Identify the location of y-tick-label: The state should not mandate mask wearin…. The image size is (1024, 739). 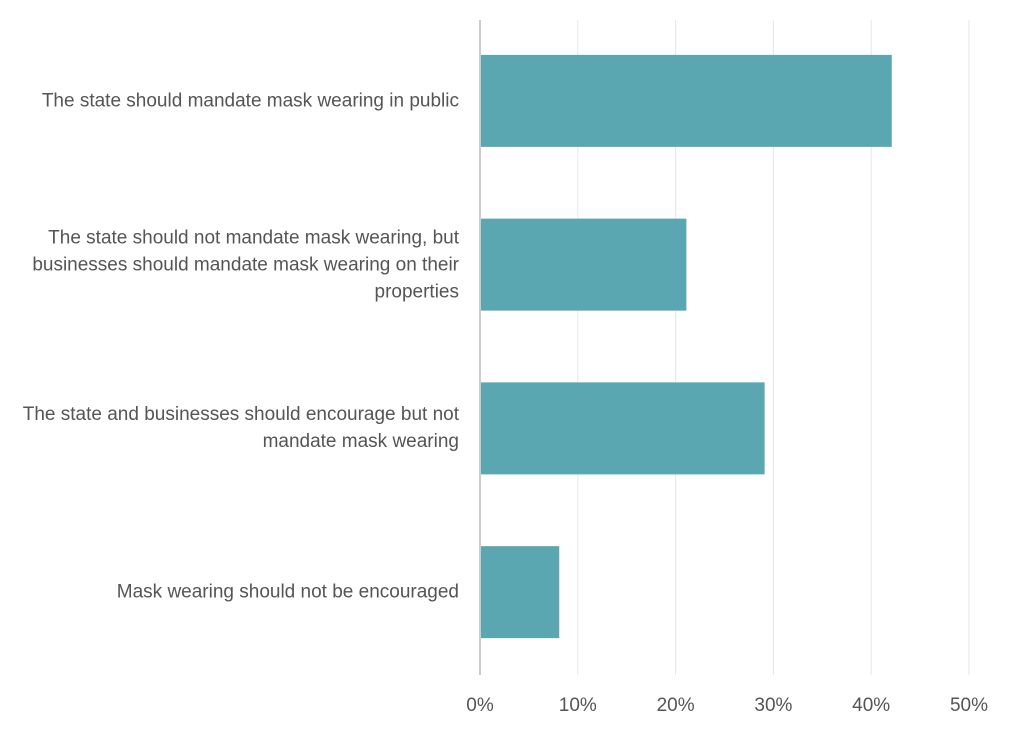
(245, 265).